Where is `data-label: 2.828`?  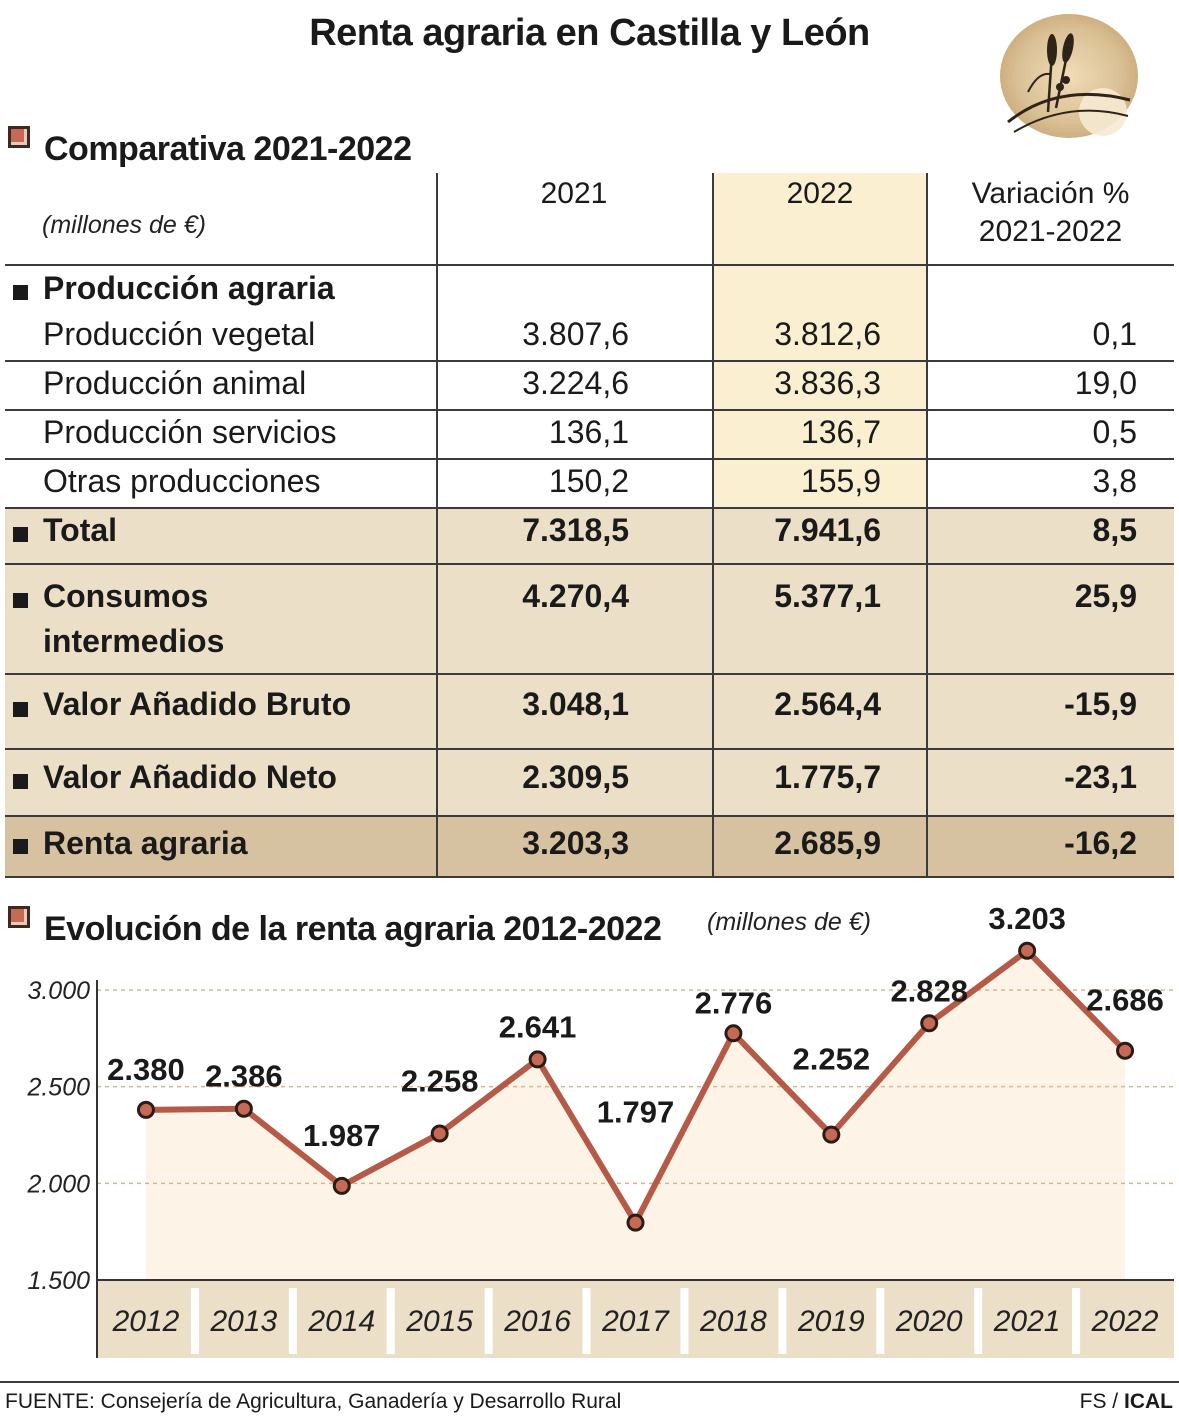 data-label: 2.828 is located at coordinates (929, 990).